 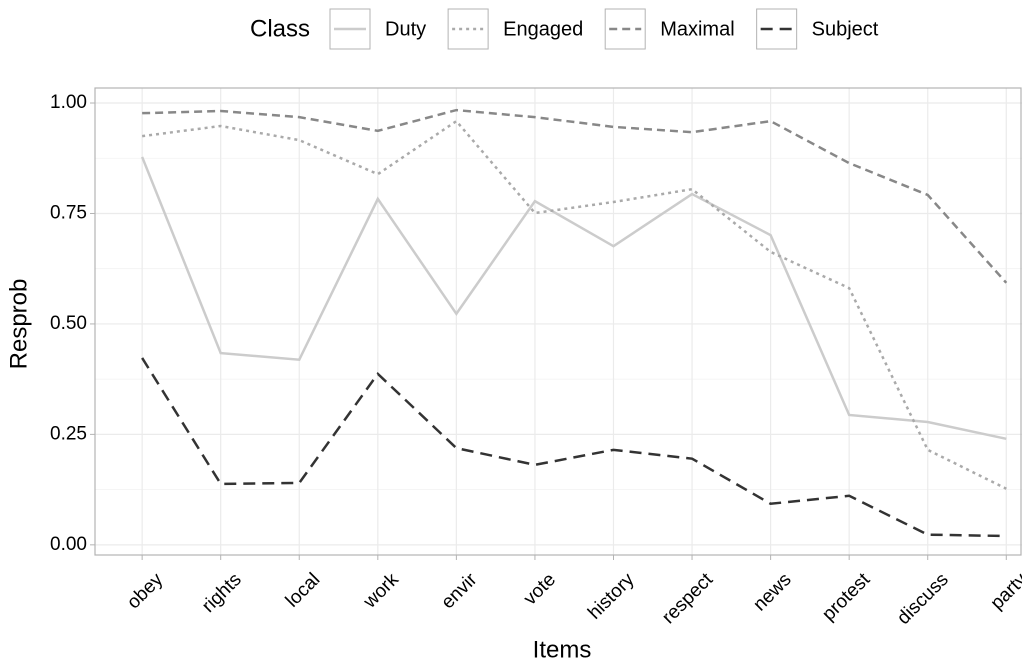 I want to click on x-tick-label: respect, so click(x=687, y=598).